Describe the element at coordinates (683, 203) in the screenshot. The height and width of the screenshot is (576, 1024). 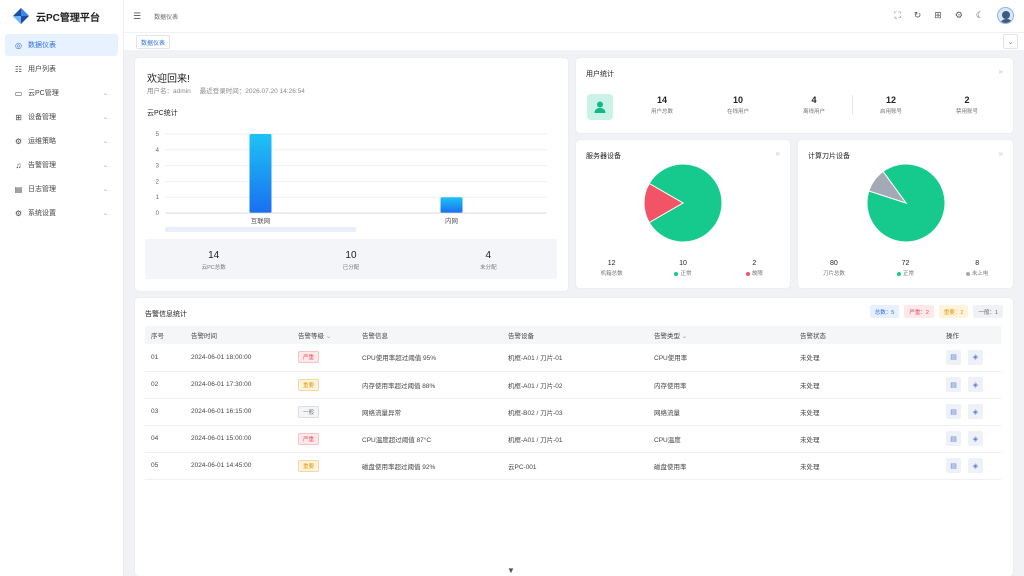
I see `server-pie-chart` at that location.